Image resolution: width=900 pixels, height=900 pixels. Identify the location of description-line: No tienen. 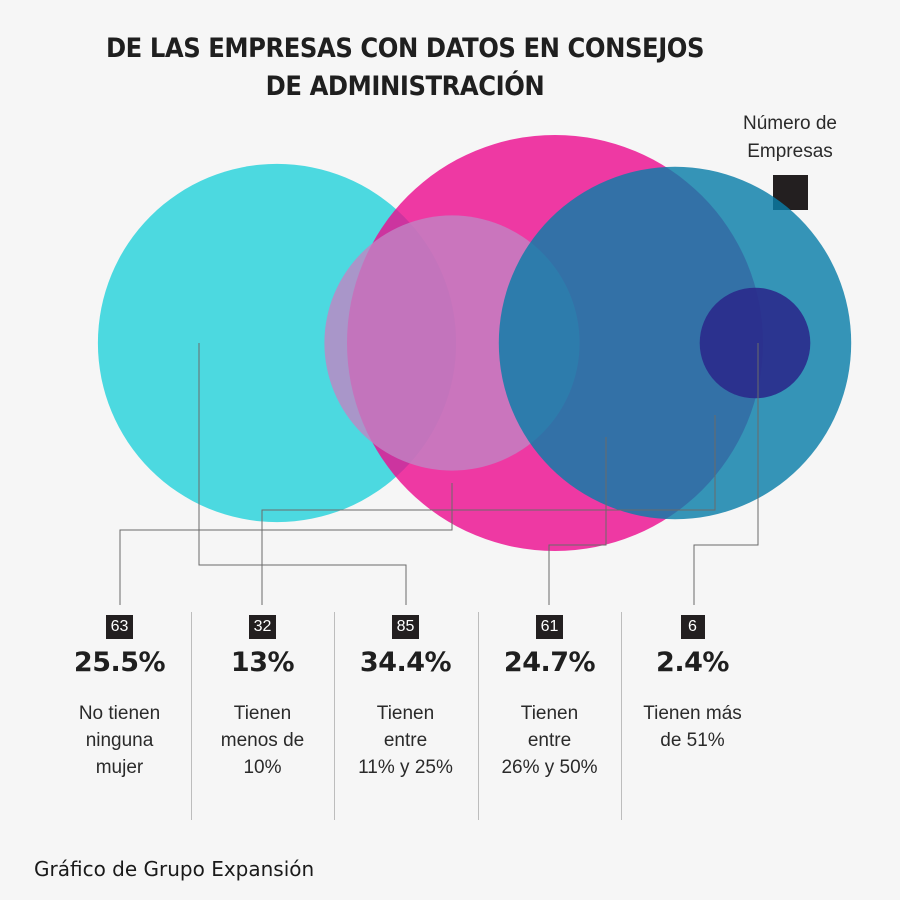
(119, 713).